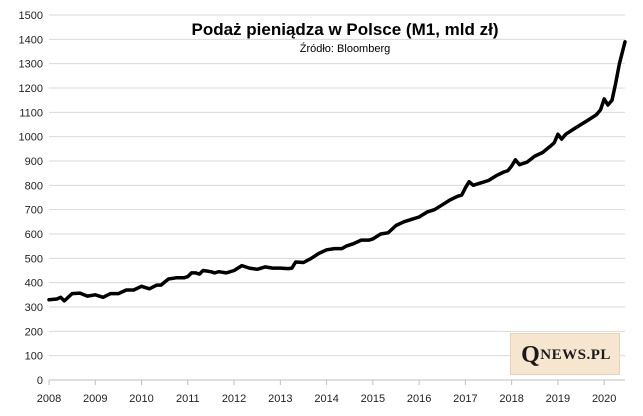 This screenshot has height=416, width=643. Describe the element at coordinates (34, 357) in the screenshot. I see `y-tick-label: 100` at that location.